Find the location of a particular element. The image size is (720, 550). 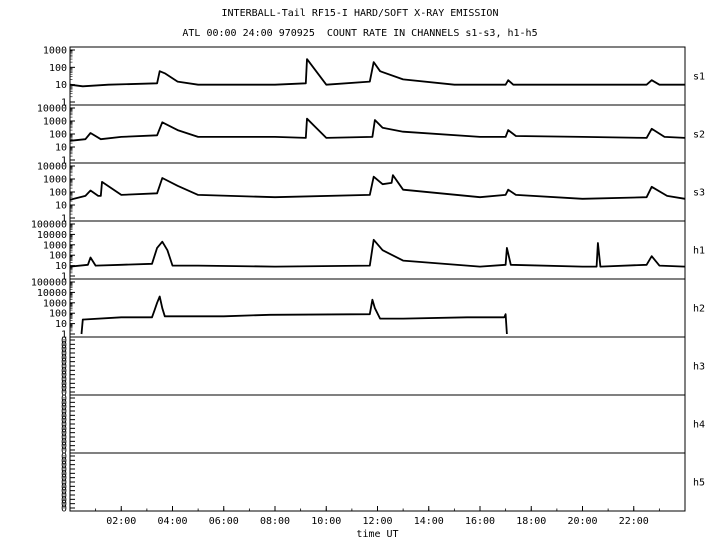

x-axis-label: time UT is located at coordinates (377, 534).